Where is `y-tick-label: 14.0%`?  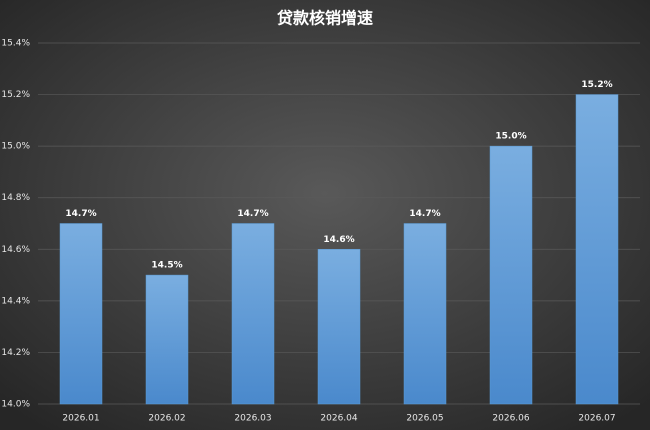
y-tick-label: 14.0% is located at coordinates (15, 405).